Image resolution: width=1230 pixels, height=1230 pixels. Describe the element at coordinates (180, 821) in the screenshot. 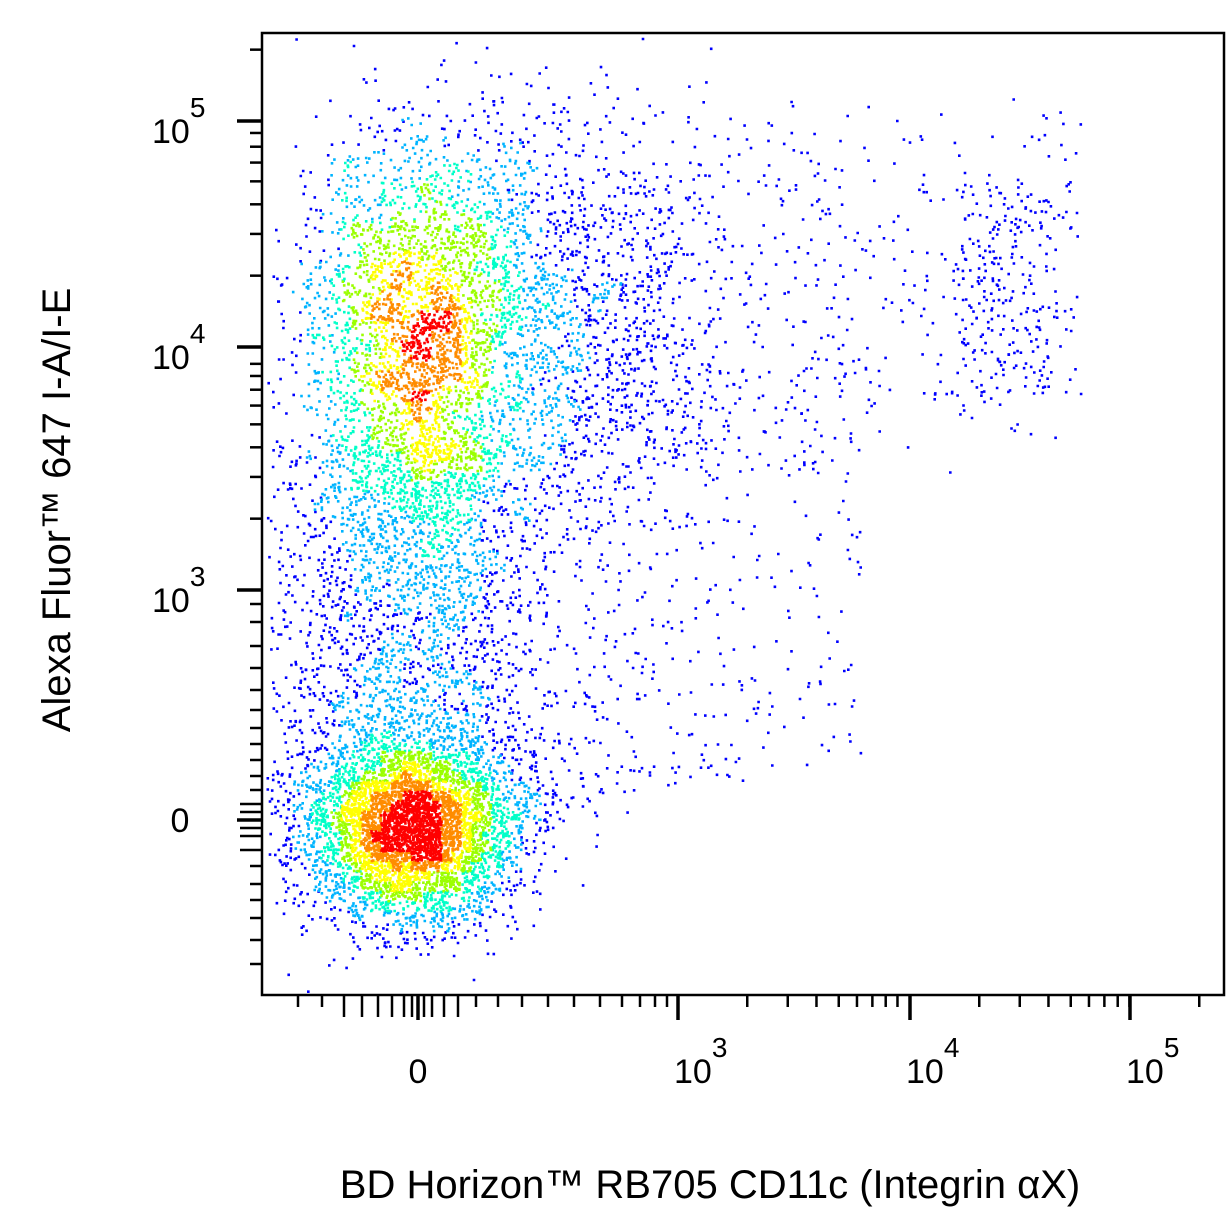

I see `y-tick-label: 0` at that location.